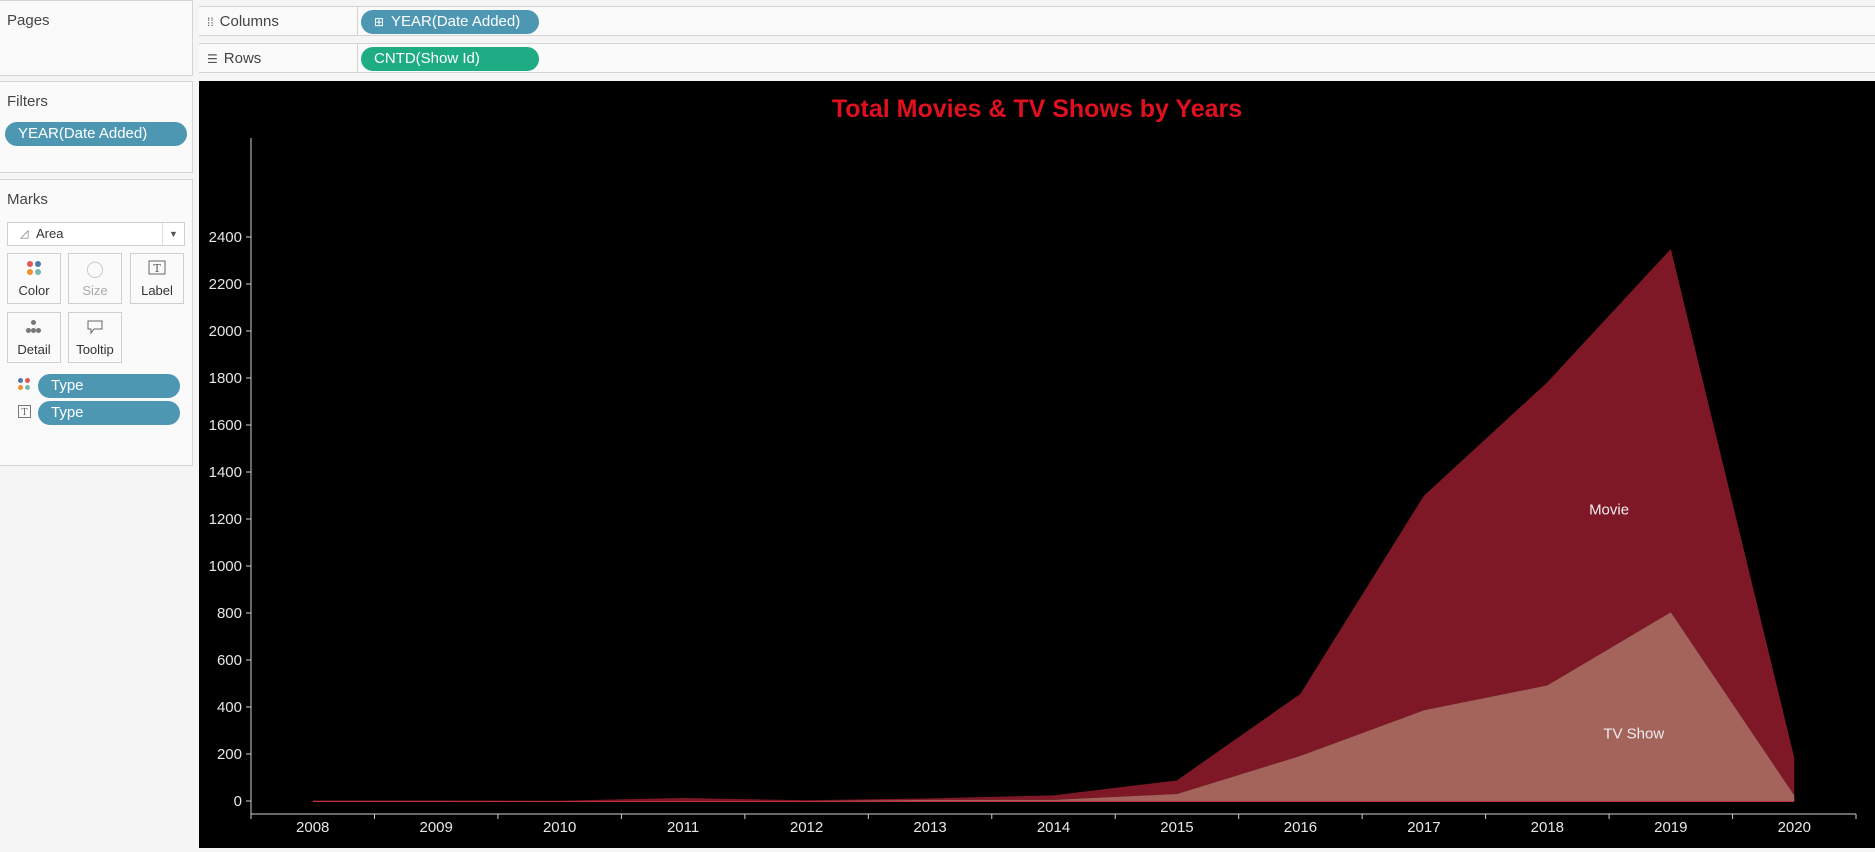 Image resolution: width=1875 pixels, height=852 pixels. I want to click on x-tick-label: 2011, so click(683, 827).